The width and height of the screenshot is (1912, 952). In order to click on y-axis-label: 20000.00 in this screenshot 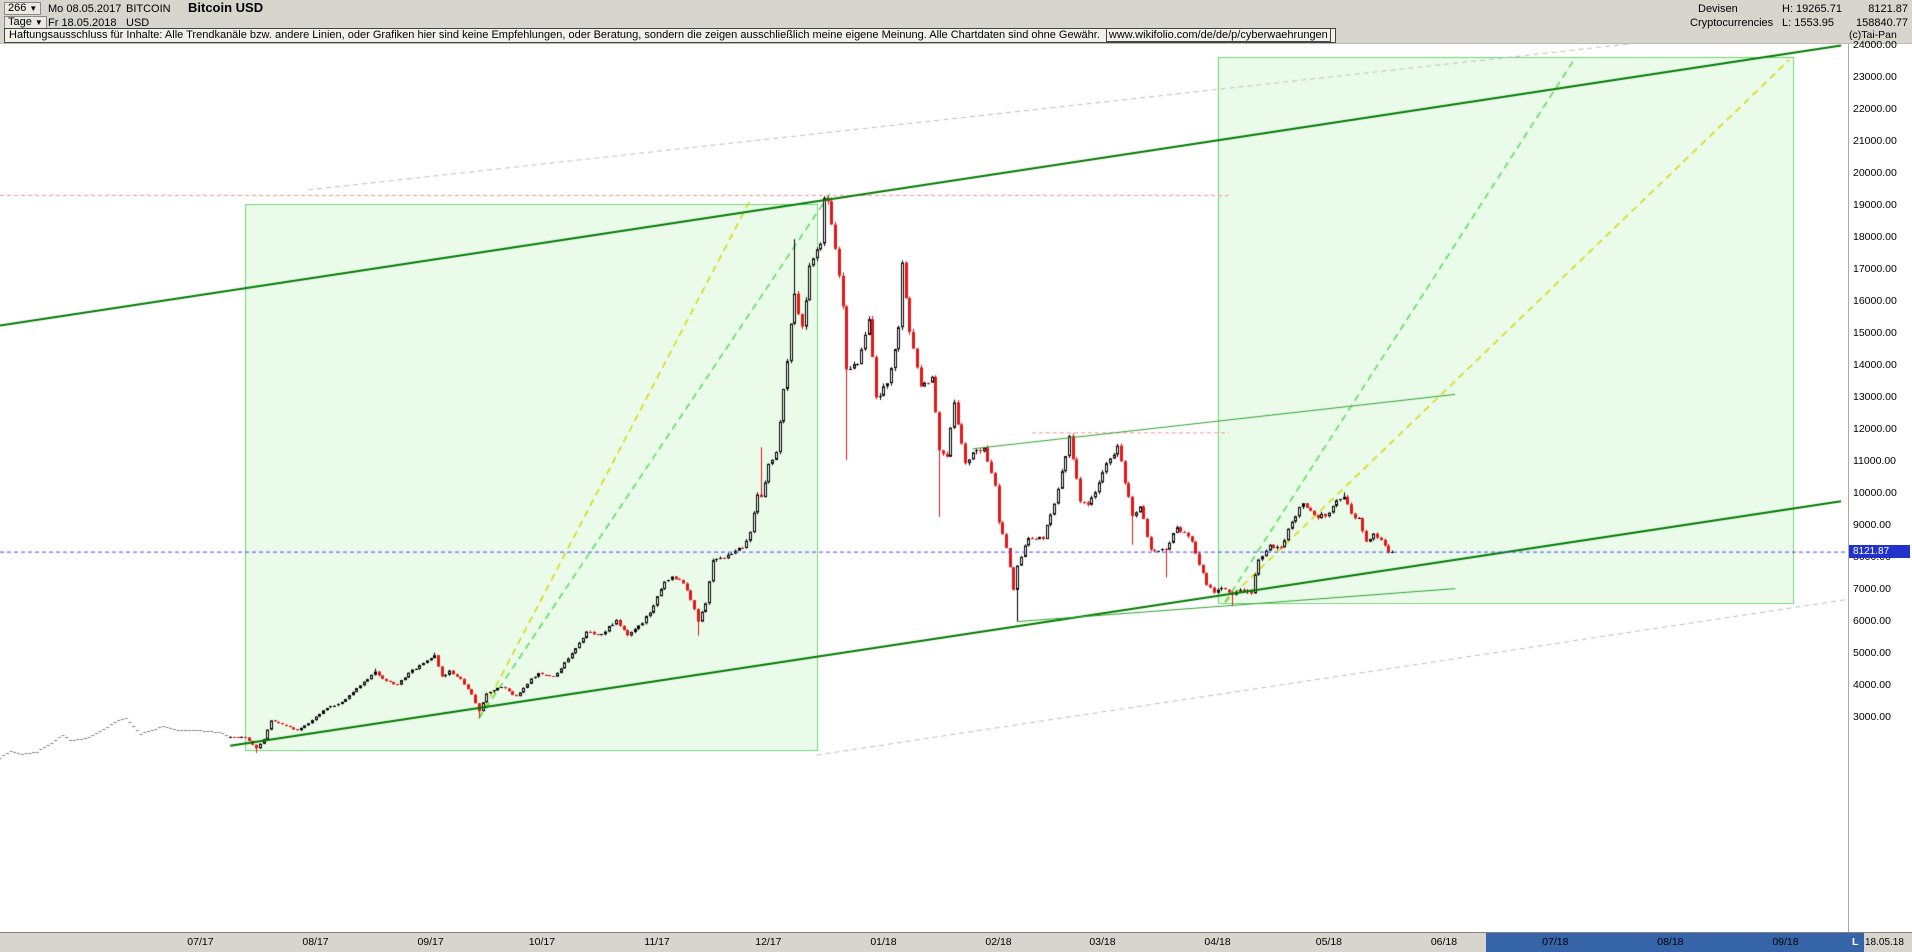, I will do `click(1875, 173)`.